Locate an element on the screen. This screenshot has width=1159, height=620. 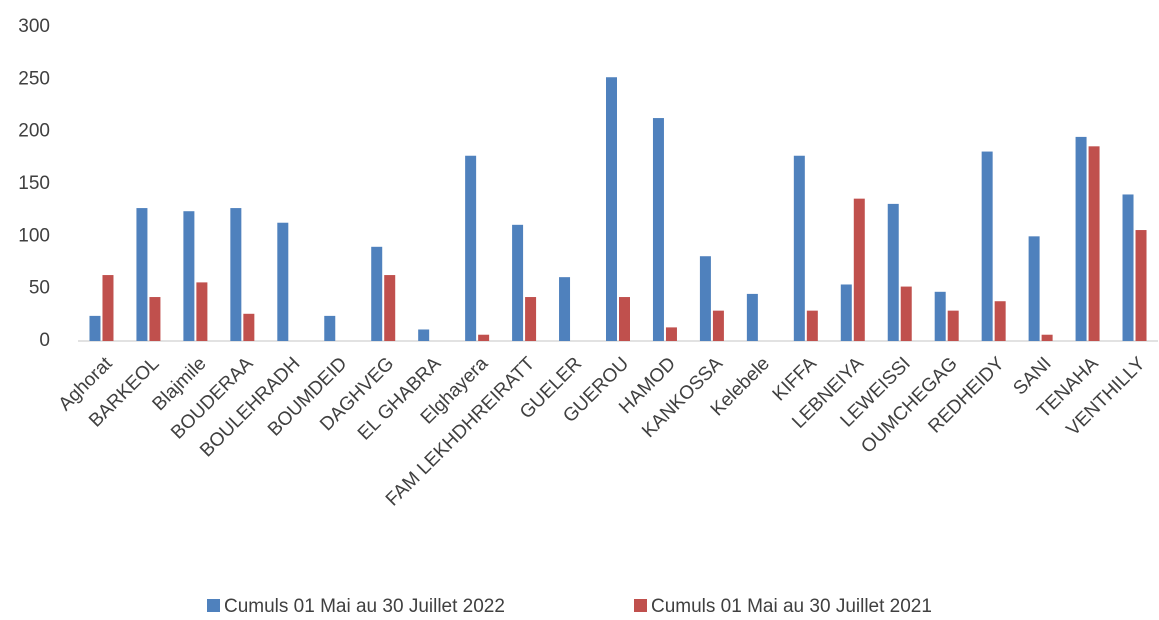
y-tick-label: 150 is located at coordinates (34, 183).